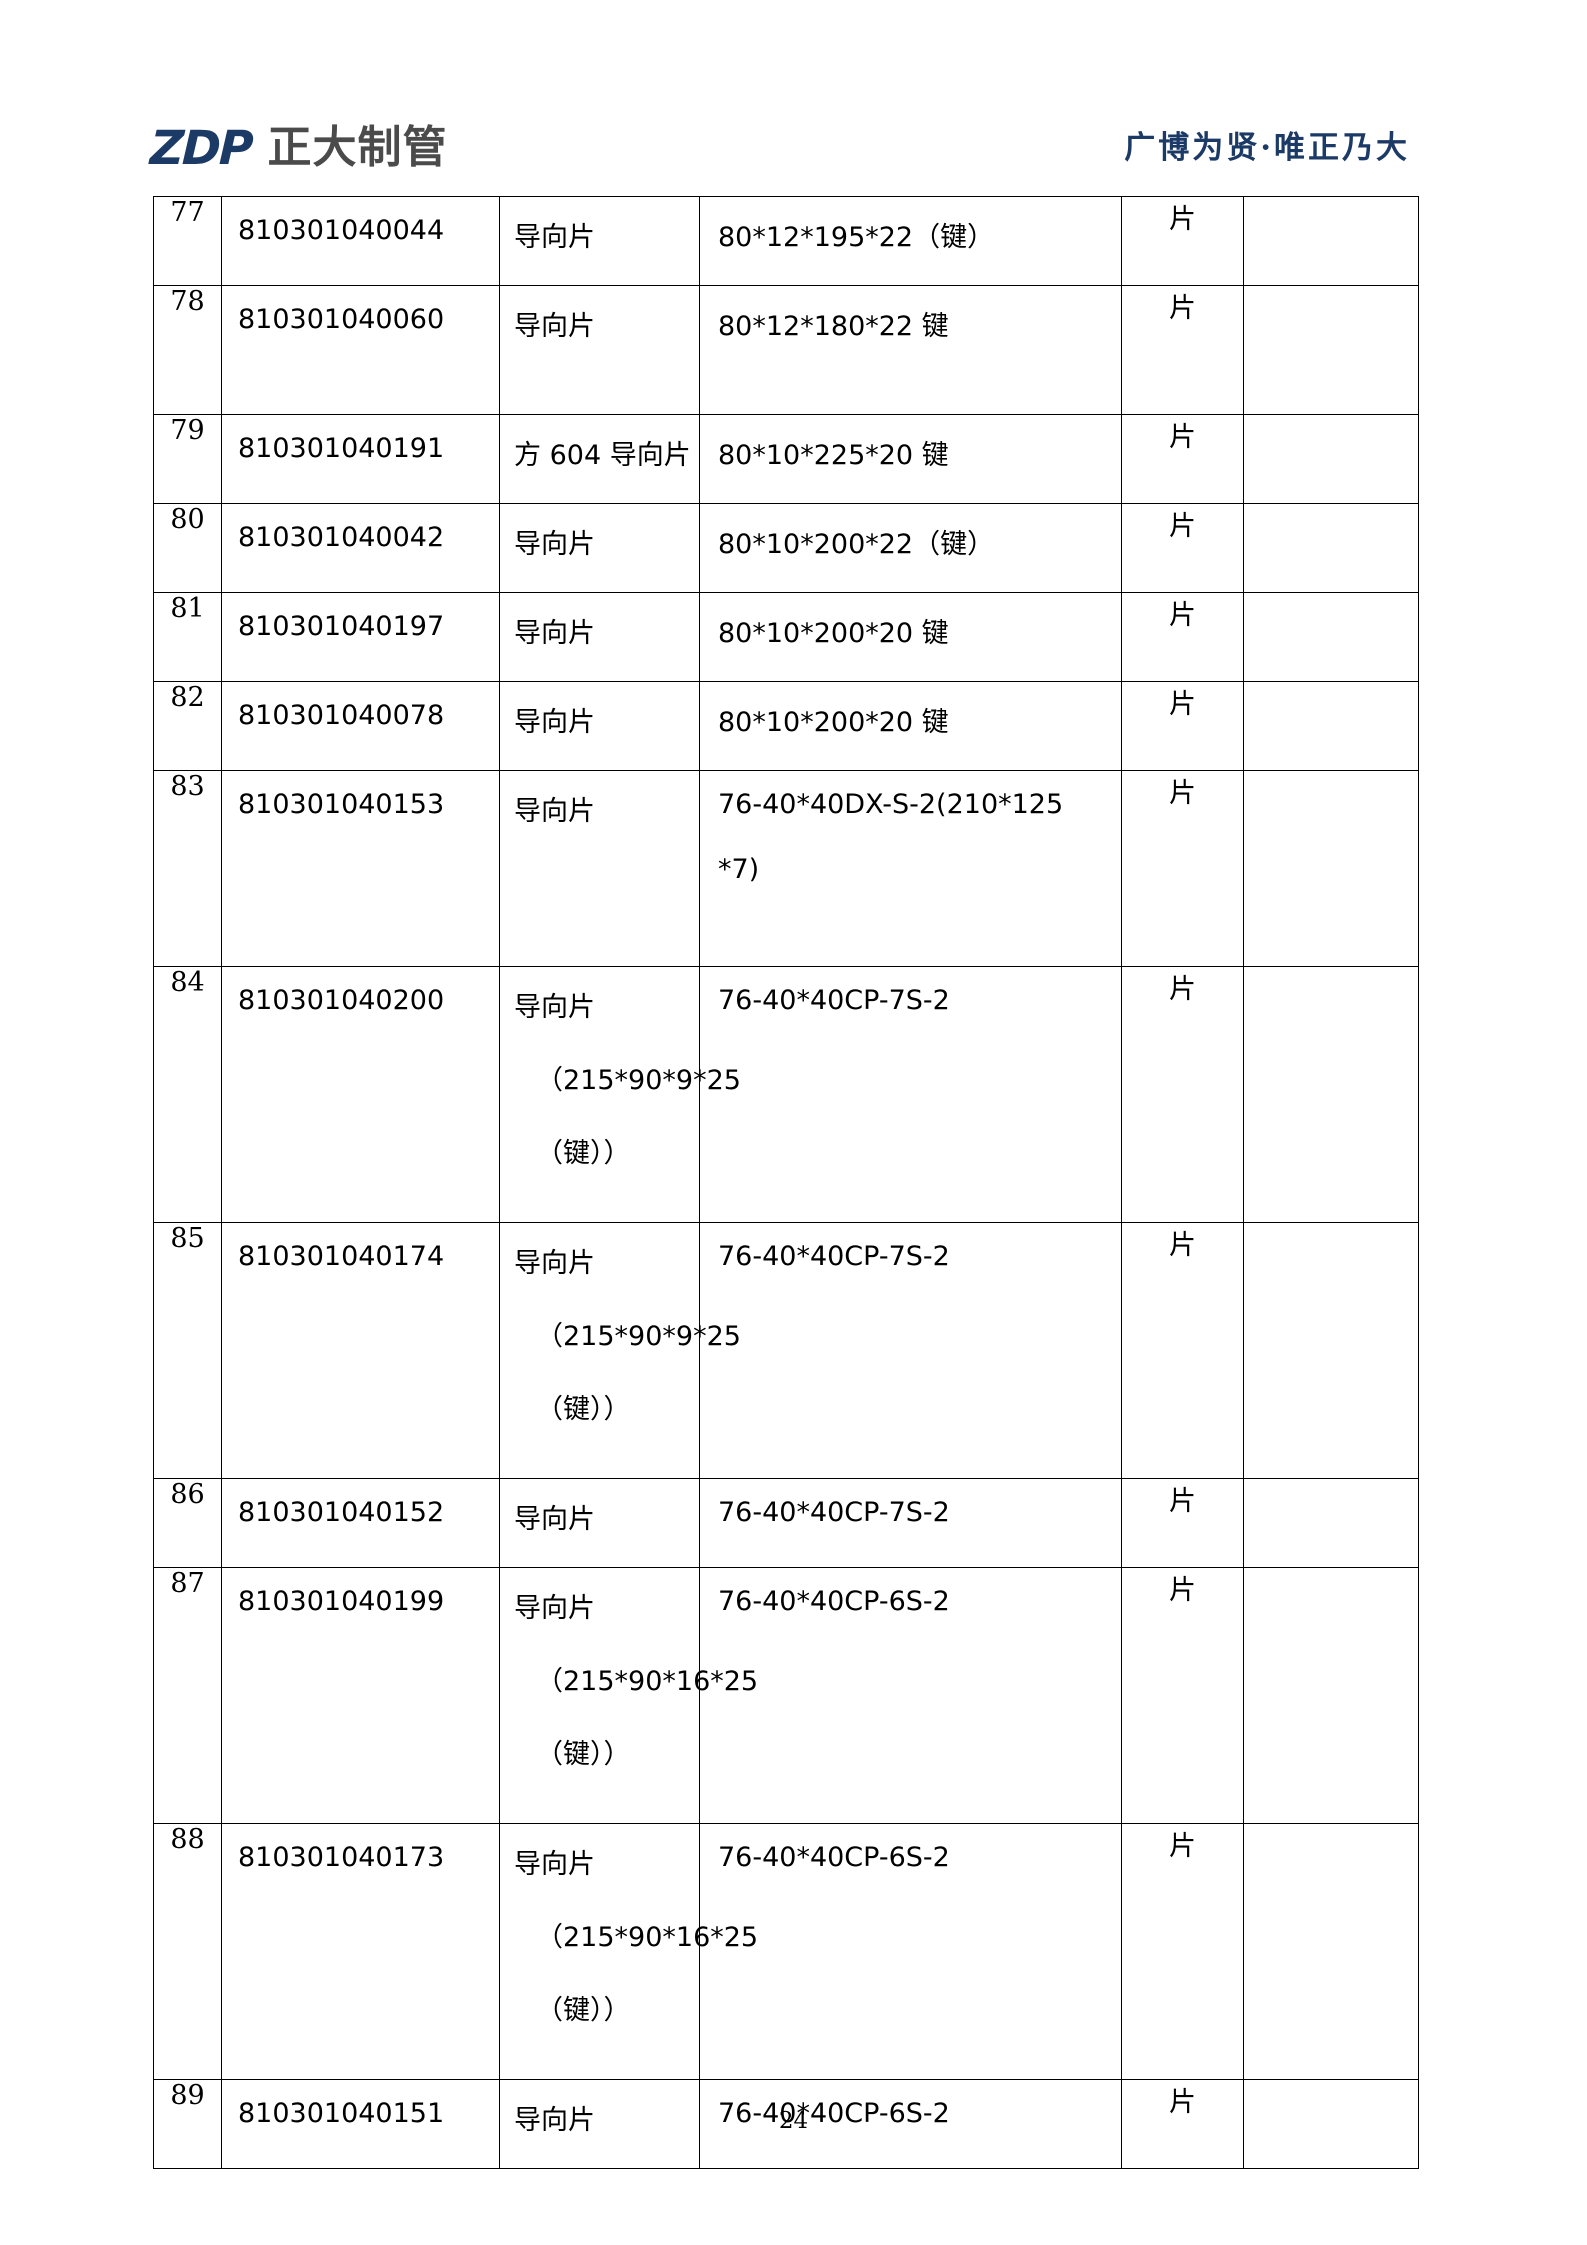  Describe the element at coordinates (910, 350) in the screenshot. I see `specification-cell: 80*12*180*22 键` at that location.